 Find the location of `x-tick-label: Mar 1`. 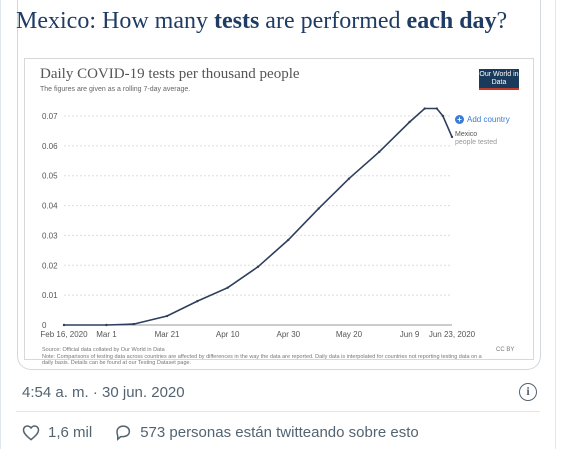

x-tick-label: Mar 1 is located at coordinates (106, 334).